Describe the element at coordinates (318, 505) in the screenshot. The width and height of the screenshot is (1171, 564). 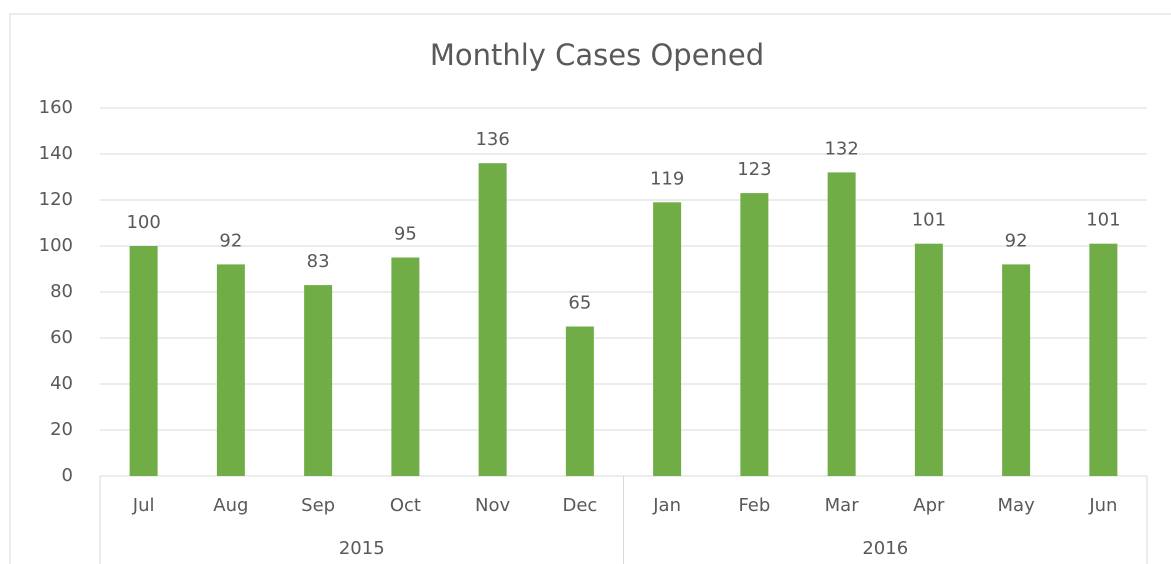
I see `x-tick-label: Sep` at that location.